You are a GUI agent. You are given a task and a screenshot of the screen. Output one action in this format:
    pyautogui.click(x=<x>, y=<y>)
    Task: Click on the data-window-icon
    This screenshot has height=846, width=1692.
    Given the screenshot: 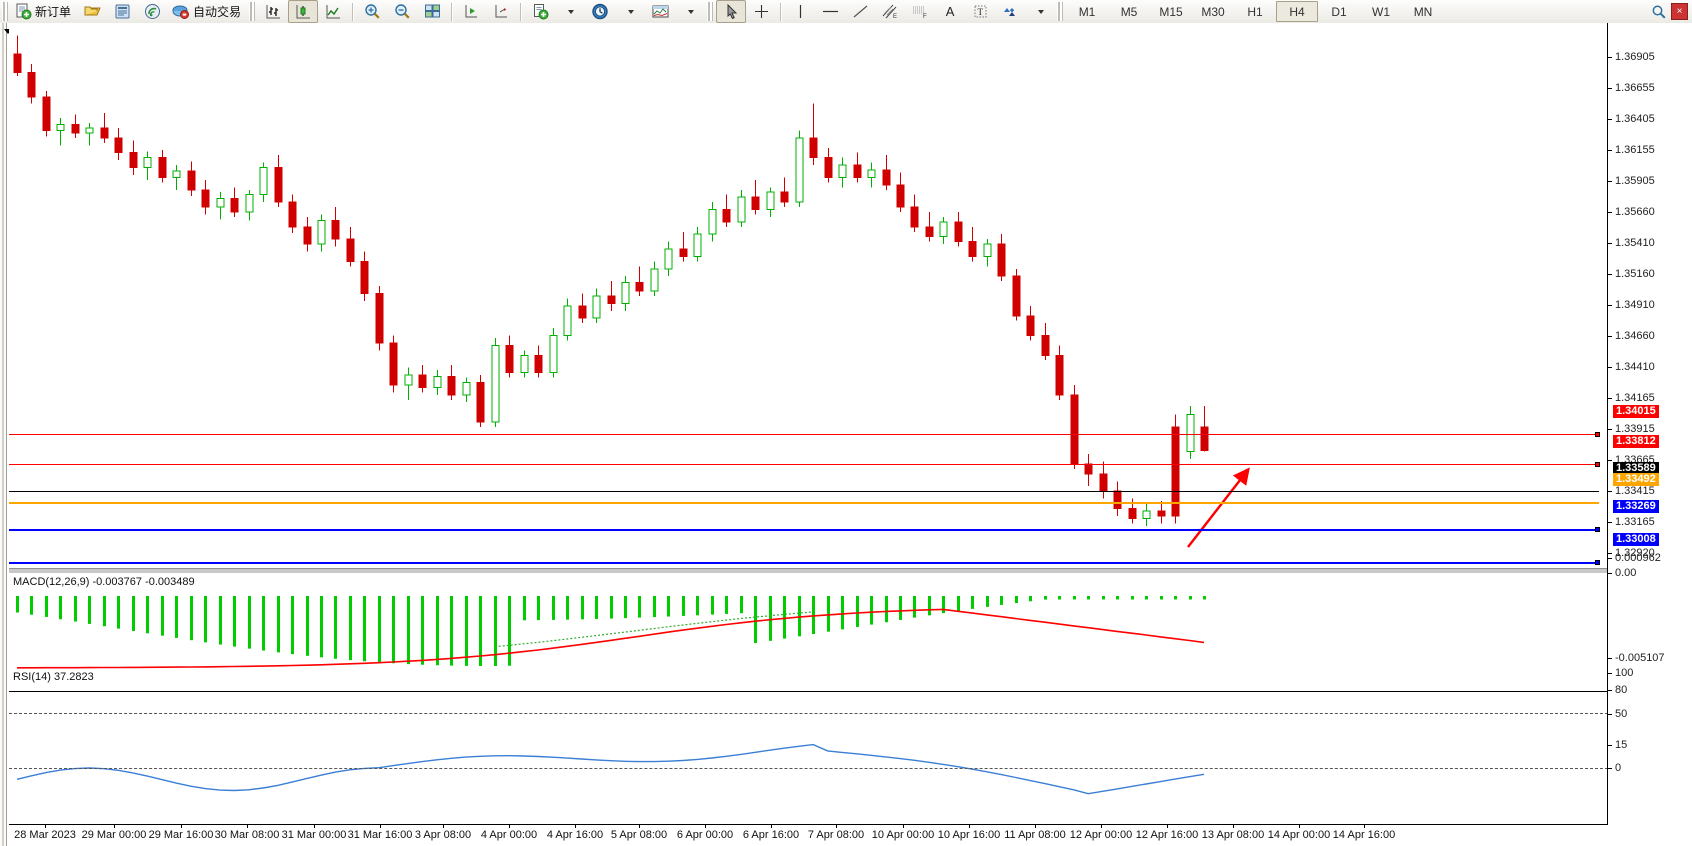 What is the action you would take?
    pyautogui.click(x=122, y=11)
    